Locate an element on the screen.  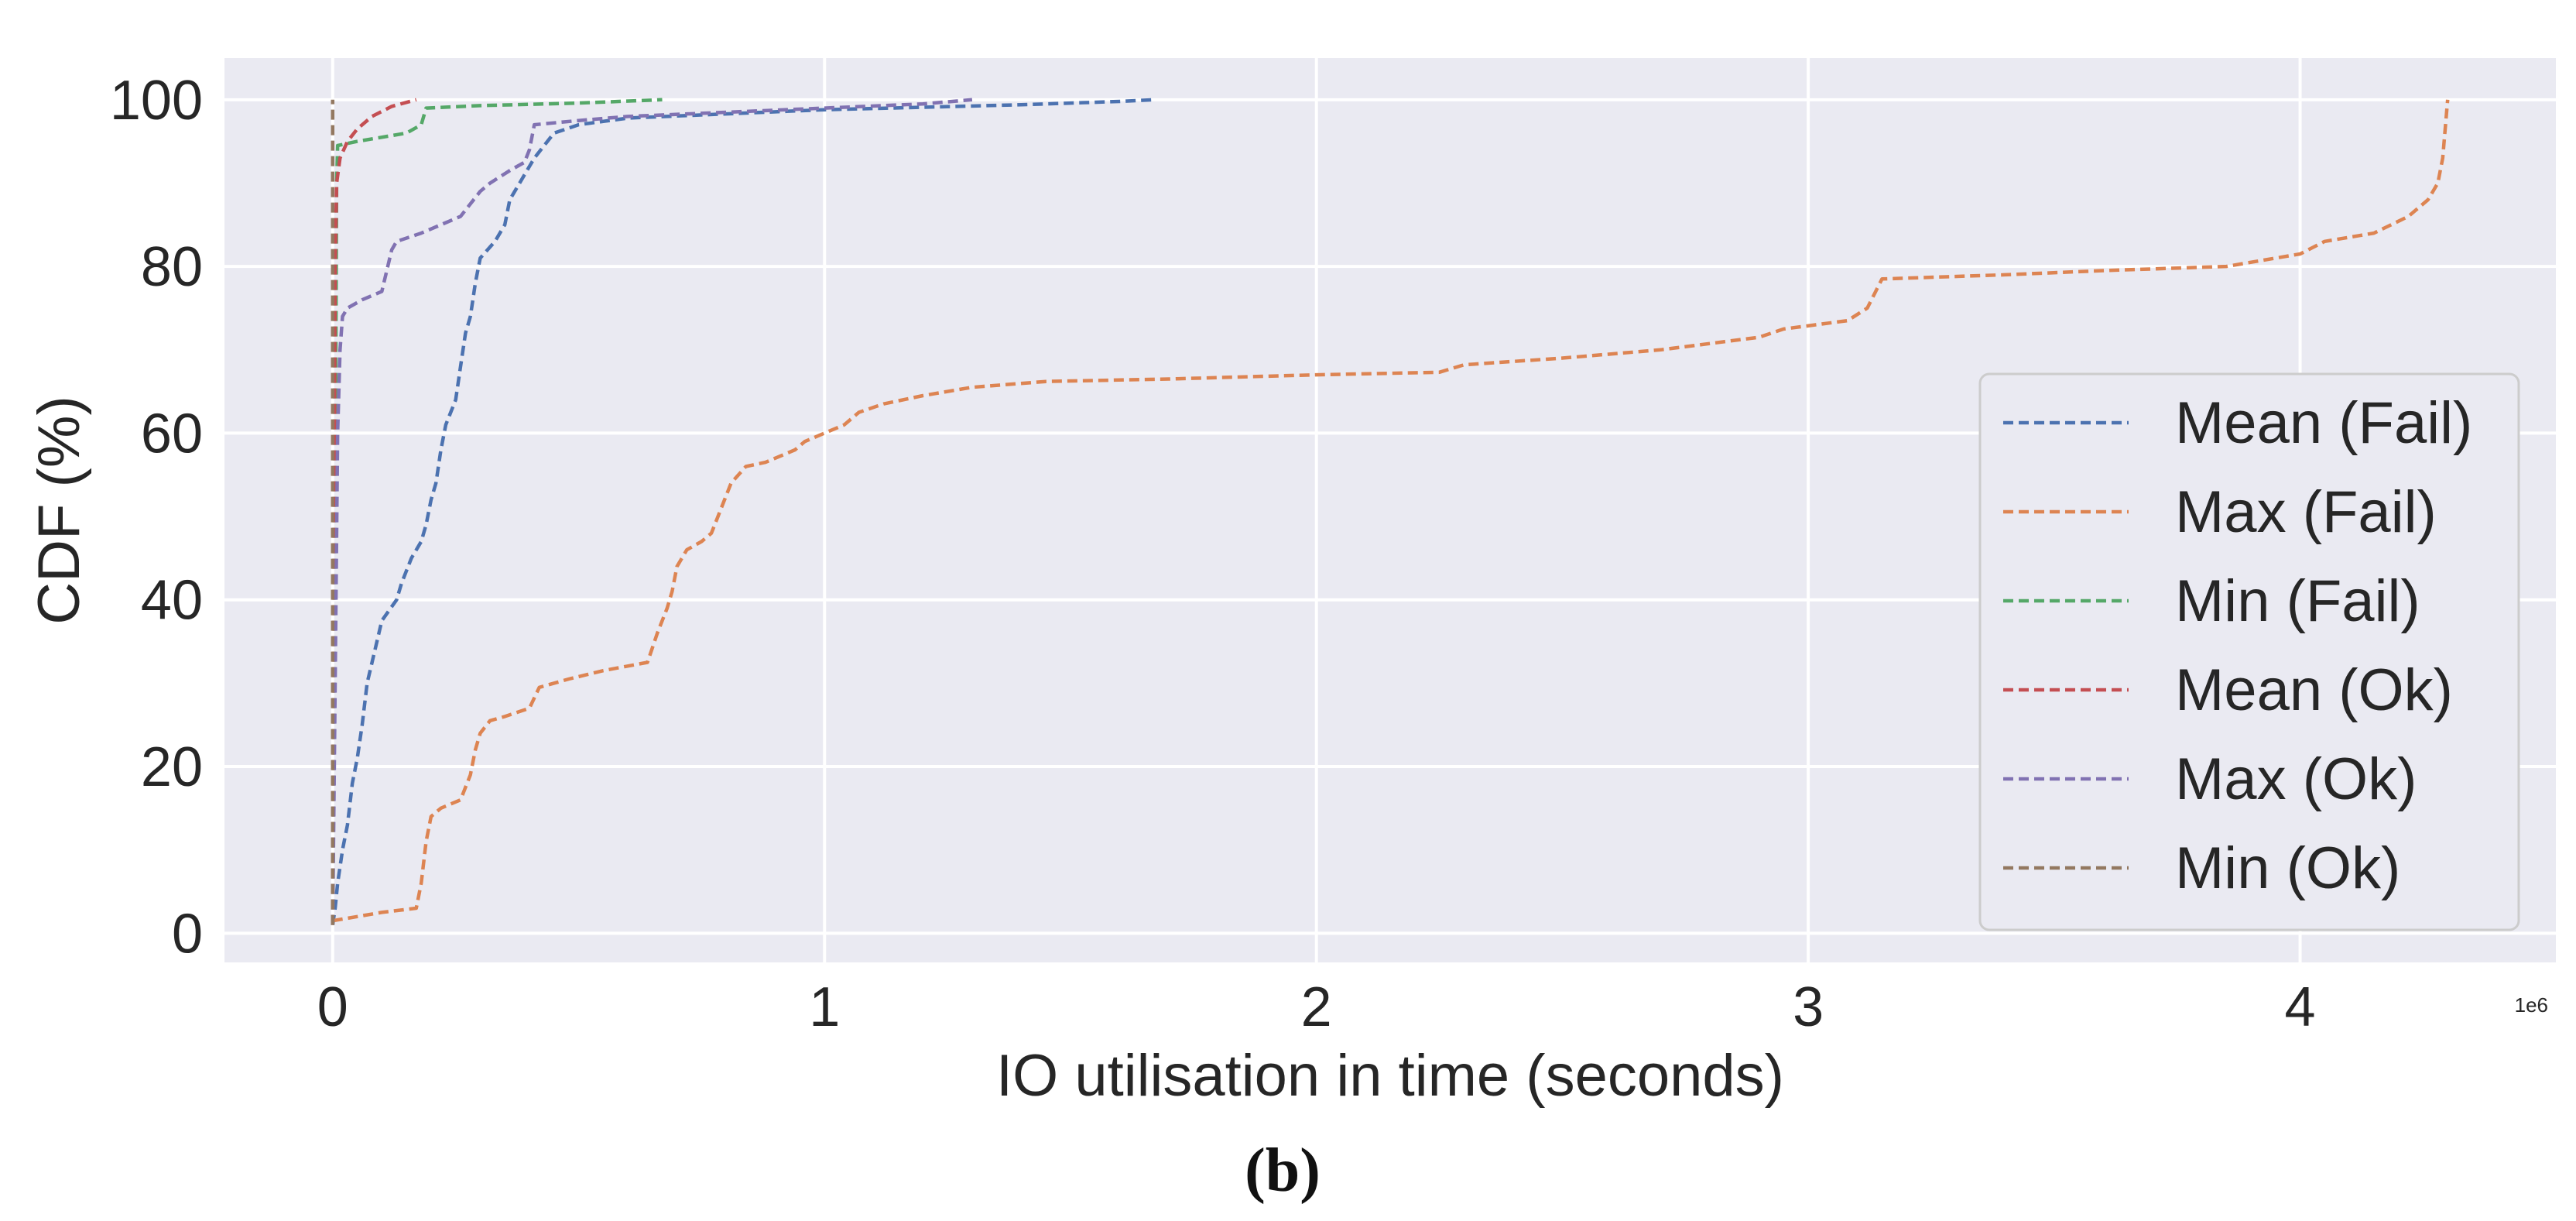
legend-label-mean-ok: Mean (Ok) is located at coordinates (2314, 690).